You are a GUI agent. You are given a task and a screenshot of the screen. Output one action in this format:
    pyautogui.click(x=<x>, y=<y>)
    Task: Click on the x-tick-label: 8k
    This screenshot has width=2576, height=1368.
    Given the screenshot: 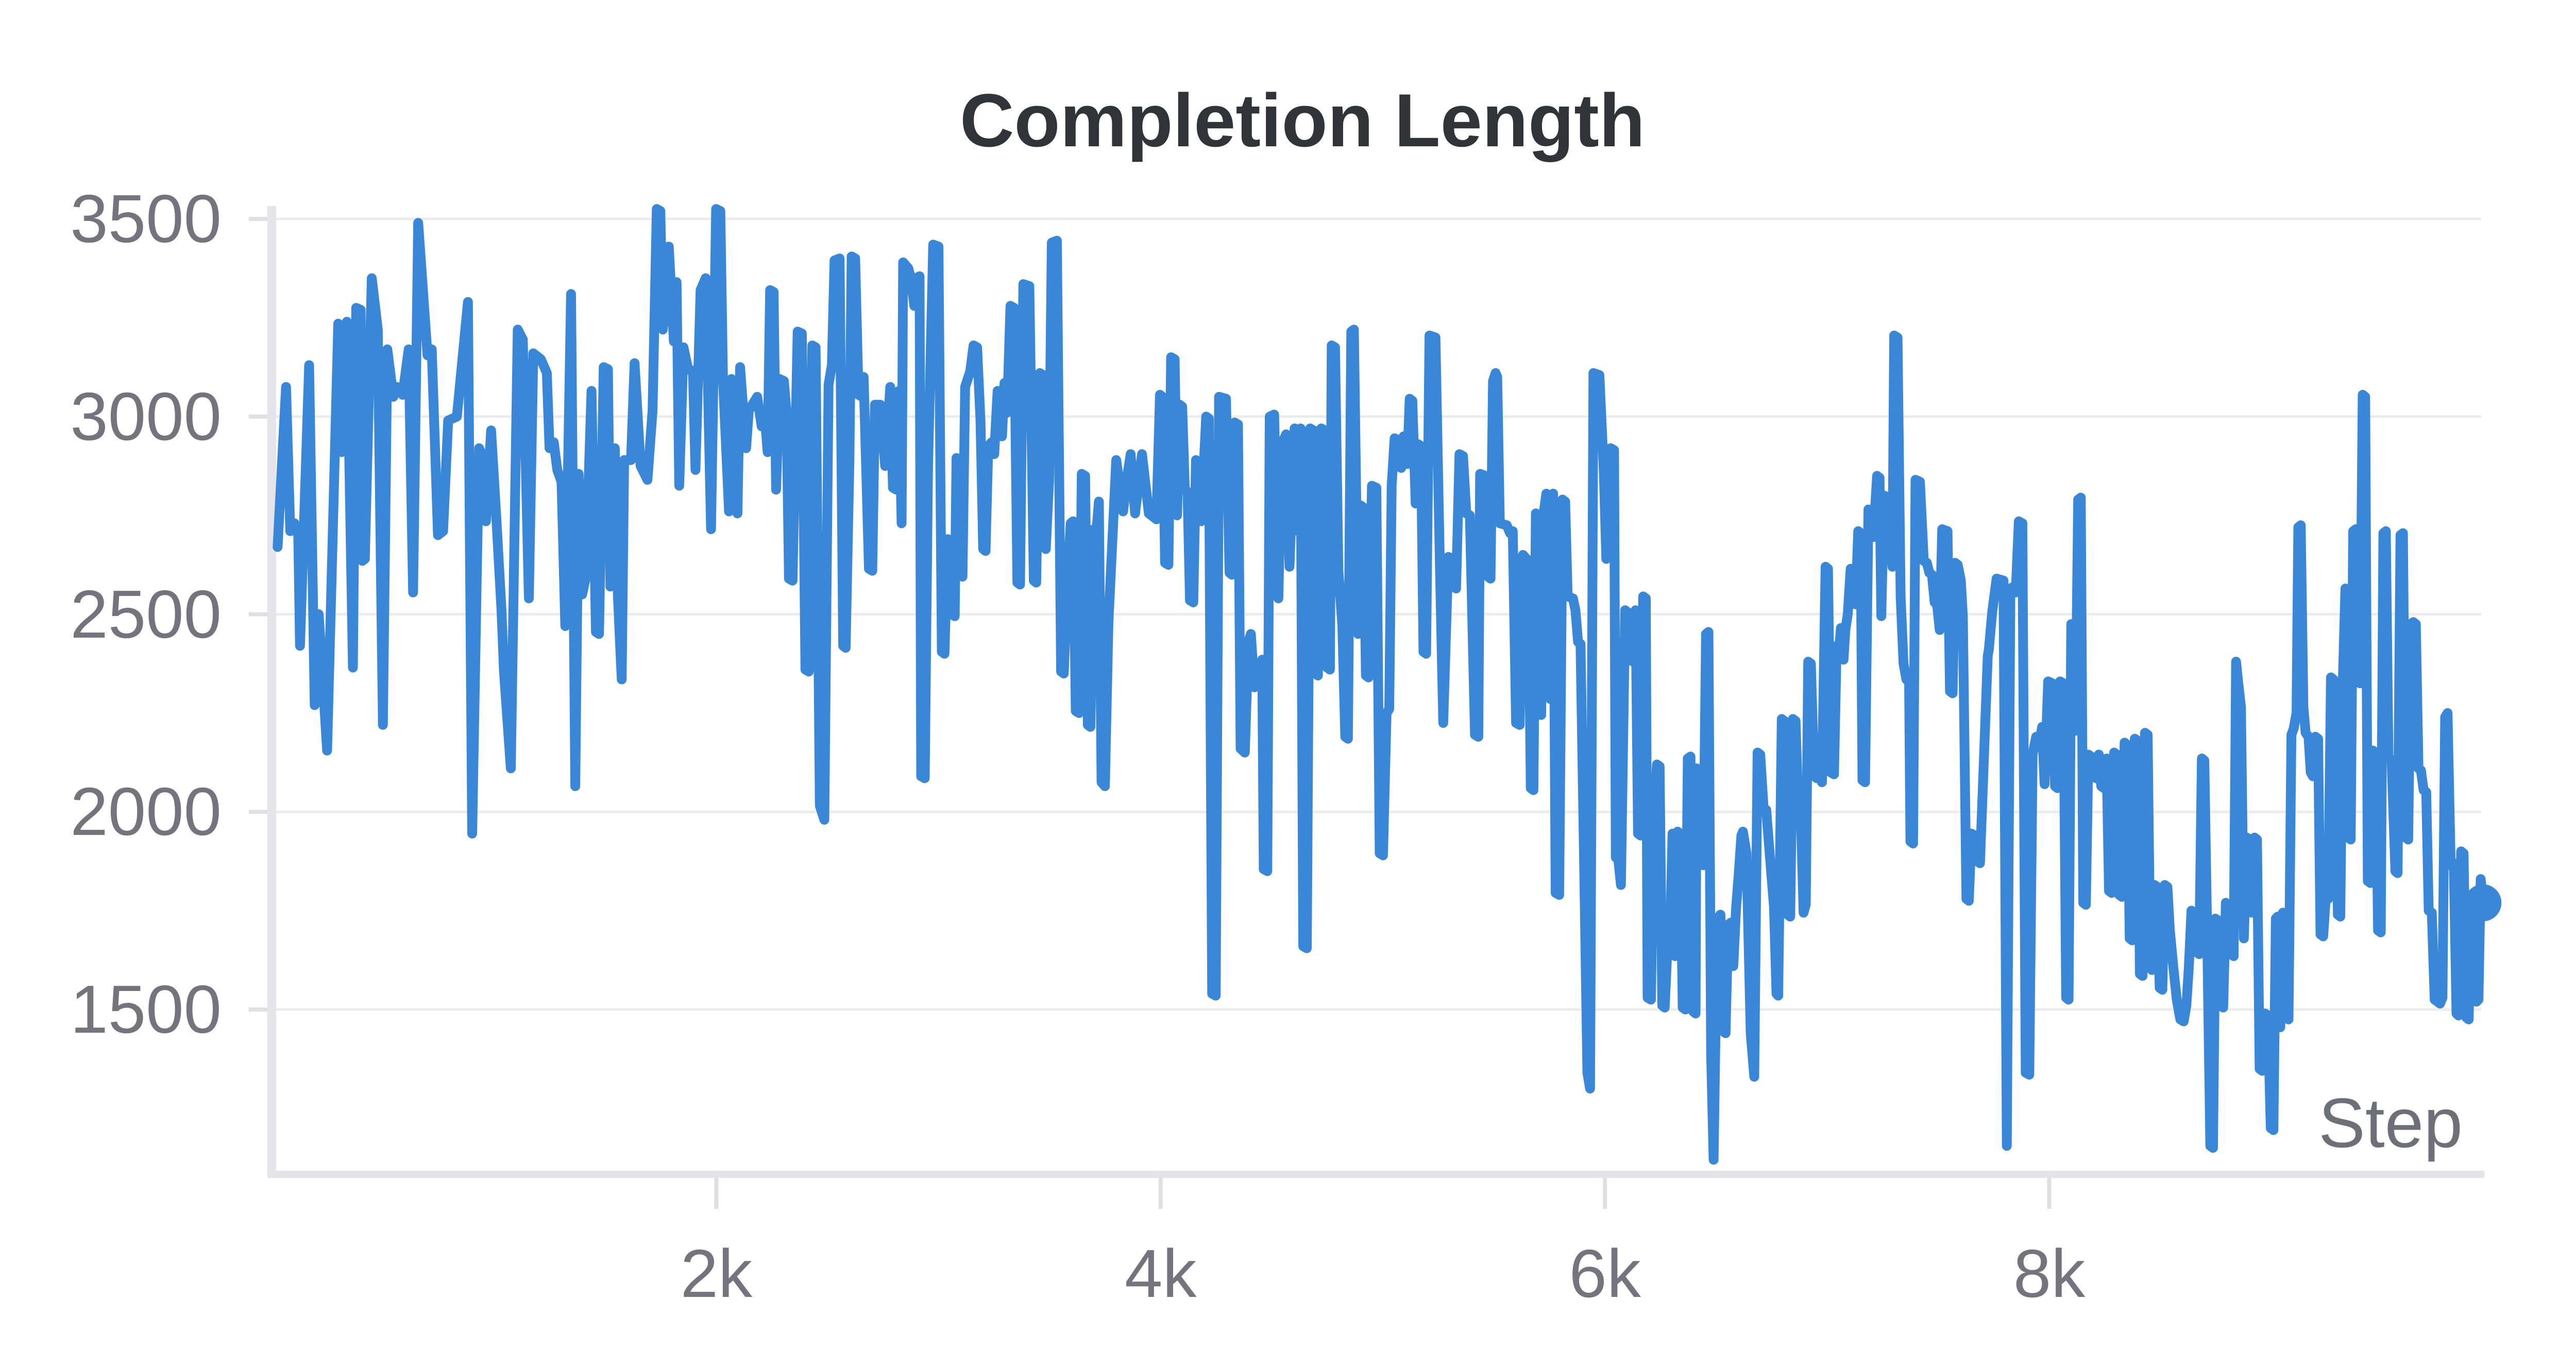 What is the action you would take?
    pyautogui.click(x=2049, y=1273)
    